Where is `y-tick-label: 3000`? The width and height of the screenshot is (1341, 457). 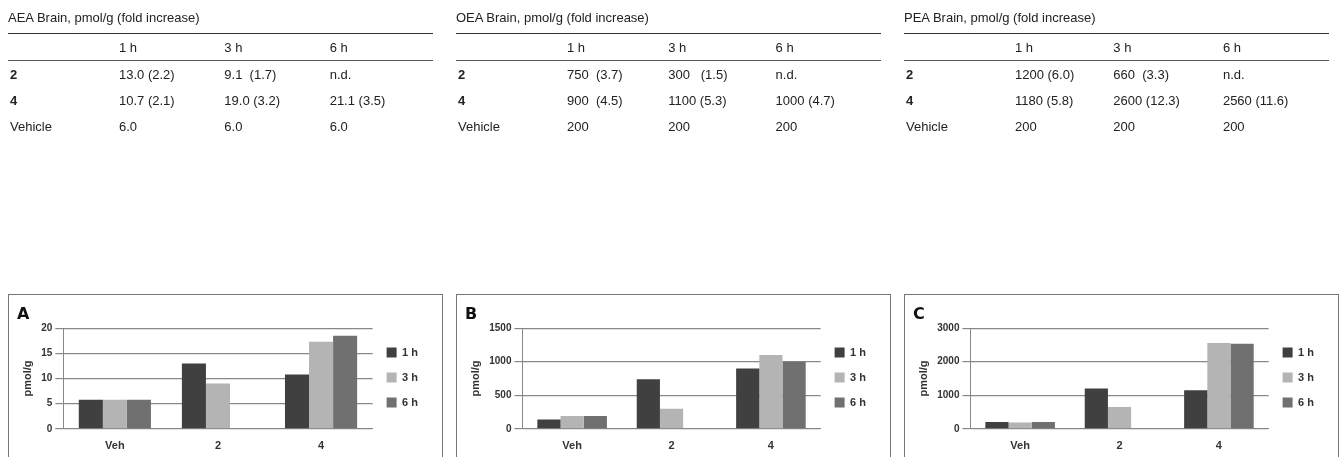 y-tick-label: 3000 is located at coordinates (948, 327).